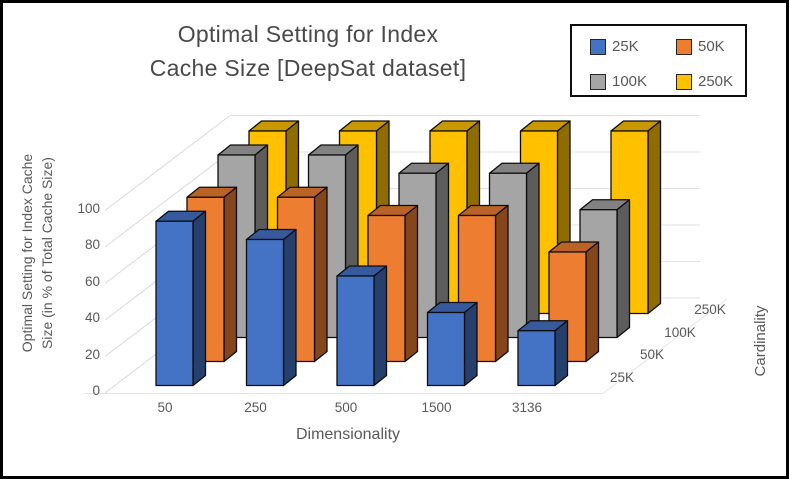 The height and width of the screenshot is (479, 789). I want to click on legend-item-25K: 25K, so click(614, 47).